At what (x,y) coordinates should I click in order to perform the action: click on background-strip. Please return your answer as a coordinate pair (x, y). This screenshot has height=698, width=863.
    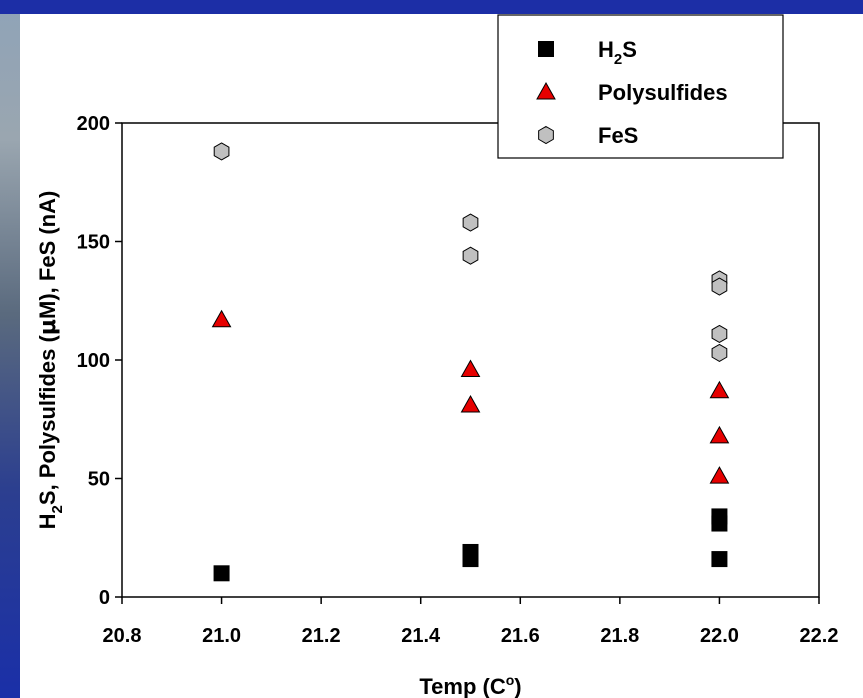
    Looking at the image, I should click on (10, 349).